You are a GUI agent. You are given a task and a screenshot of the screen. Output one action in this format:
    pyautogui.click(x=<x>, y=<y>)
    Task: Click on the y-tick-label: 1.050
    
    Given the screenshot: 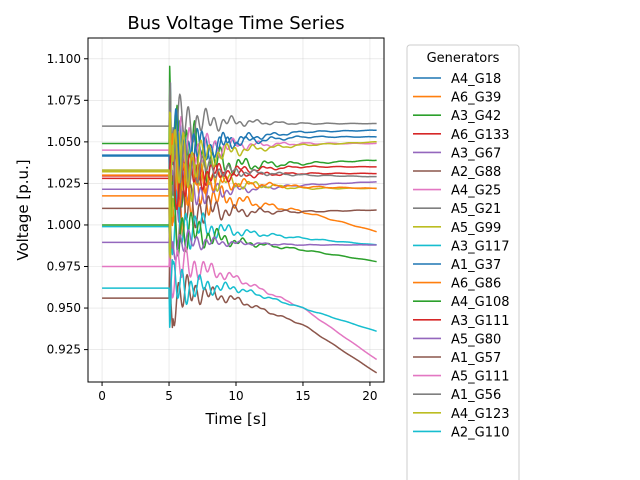 What is the action you would take?
    pyautogui.click(x=64, y=142)
    